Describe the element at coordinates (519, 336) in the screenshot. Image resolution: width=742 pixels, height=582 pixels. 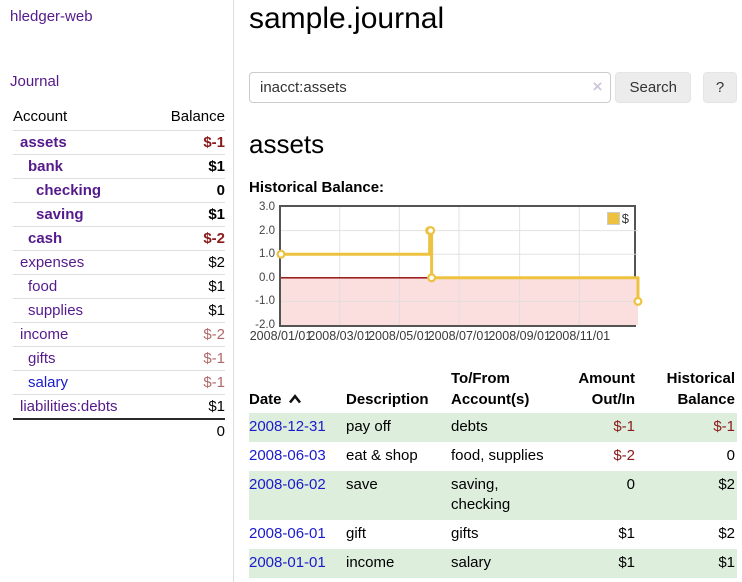
I see `x-tick-label: 2008/09/01` at that location.